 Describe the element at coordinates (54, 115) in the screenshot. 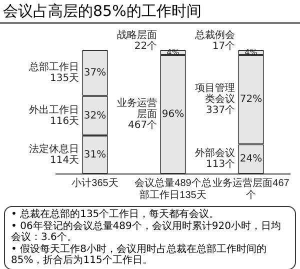

I see `series-label: 外出工作日 116天` at that location.